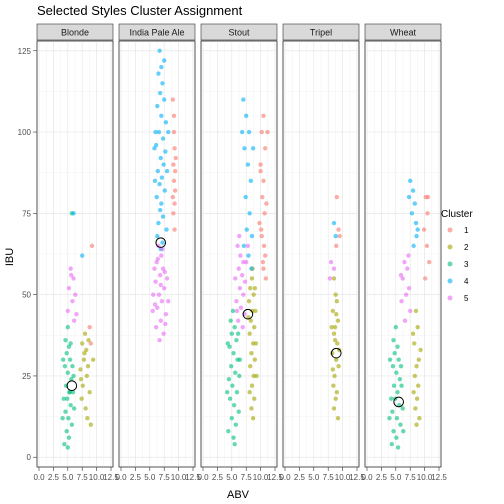 The width and height of the screenshot is (504, 504). What do you see at coordinates (457, 214) in the screenshot?
I see `legend-title: Cluster` at bounding box center [457, 214].